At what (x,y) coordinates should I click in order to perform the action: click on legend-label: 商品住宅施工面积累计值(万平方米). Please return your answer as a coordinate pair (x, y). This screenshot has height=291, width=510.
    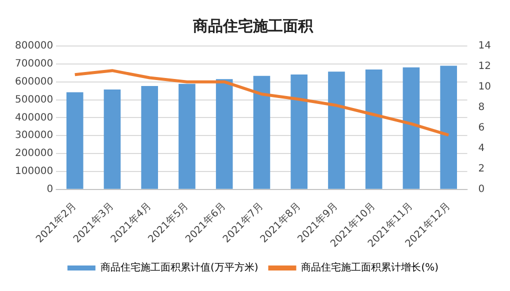
    Looking at the image, I should click on (179, 268).